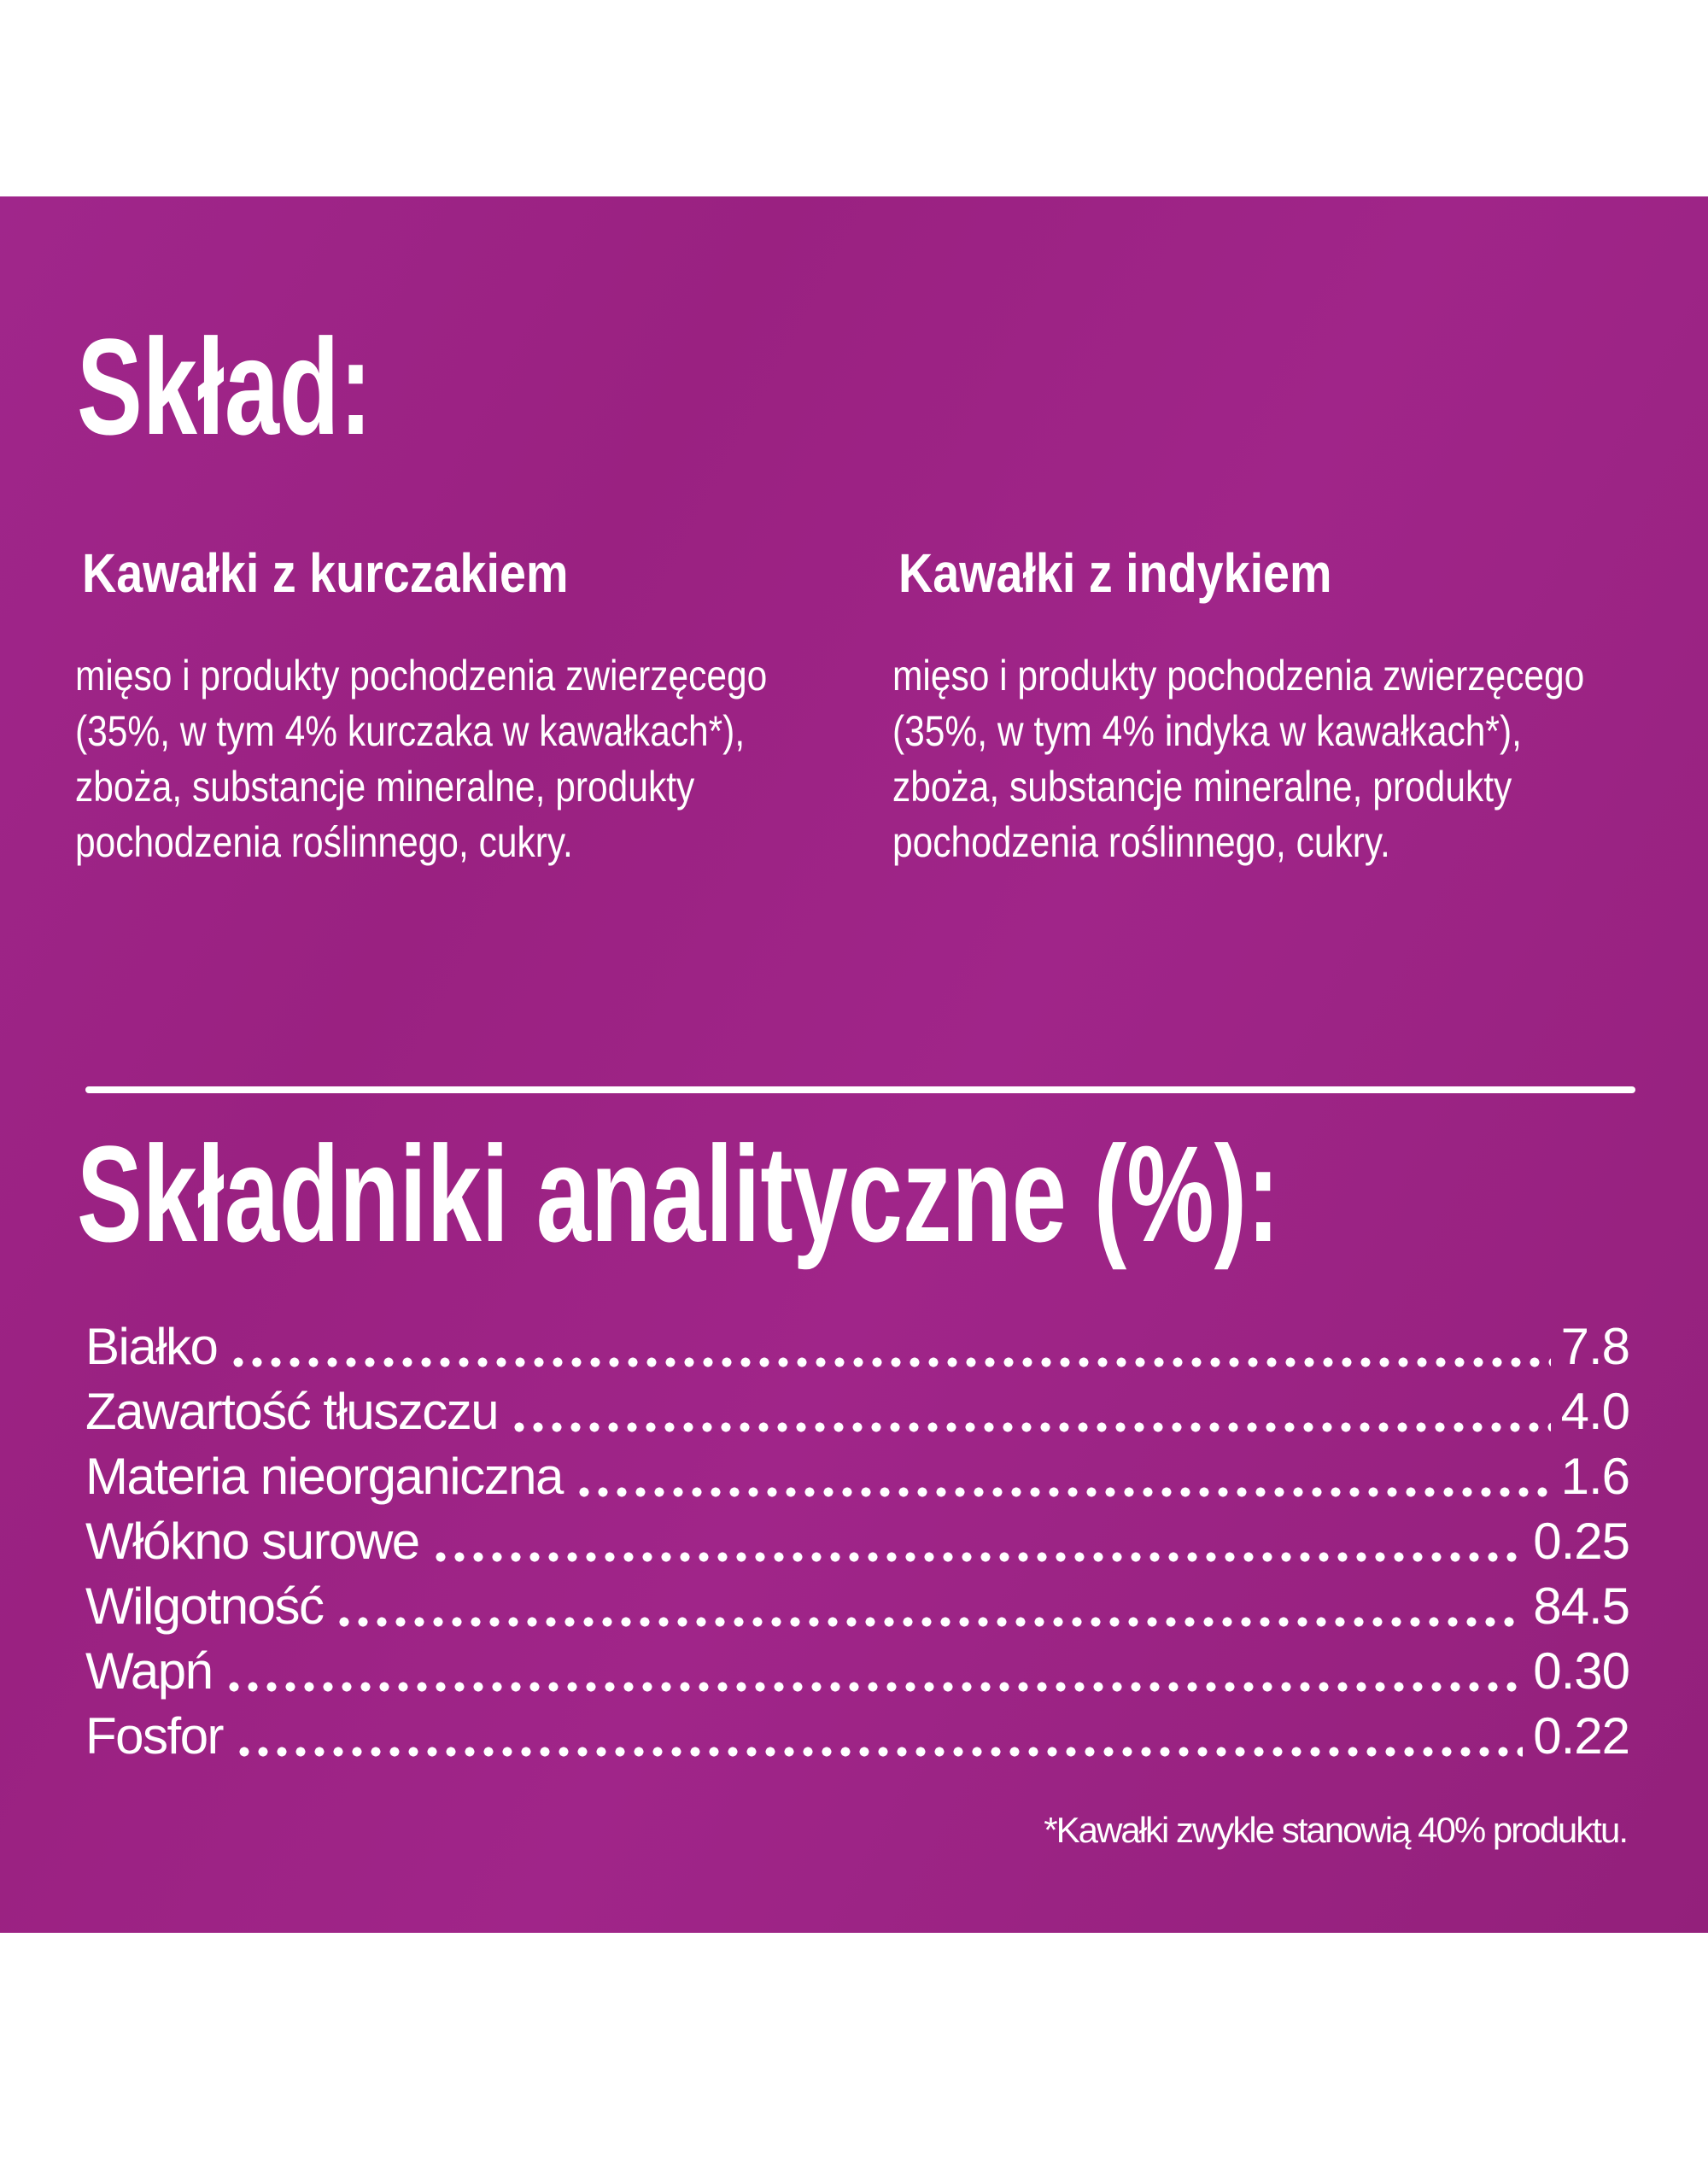 The width and height of the screenshot is (1708, 2160). What do you see at coordinates (1581, 1671) in the screenshot?
I see `row-value: 0.30` at bounding box center [1581, 1671].